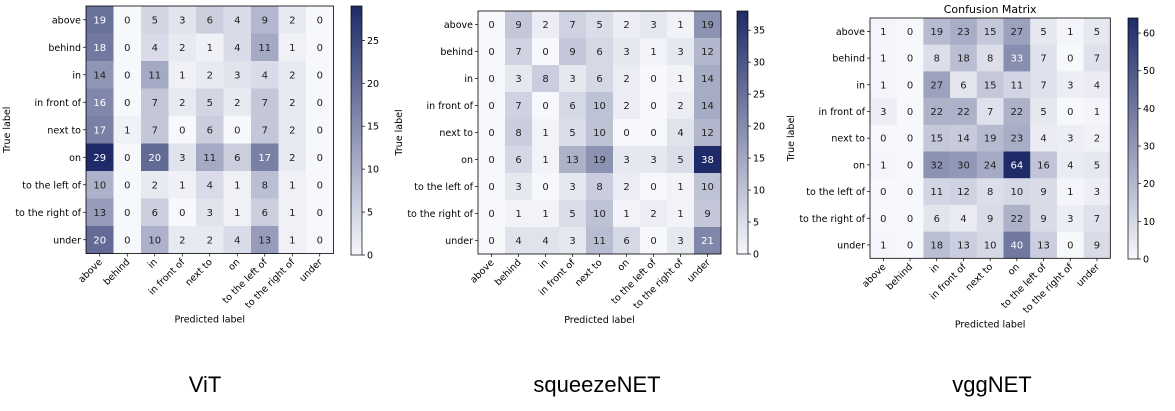  I want to click on y-tick-label: next to, so click(848, 139).